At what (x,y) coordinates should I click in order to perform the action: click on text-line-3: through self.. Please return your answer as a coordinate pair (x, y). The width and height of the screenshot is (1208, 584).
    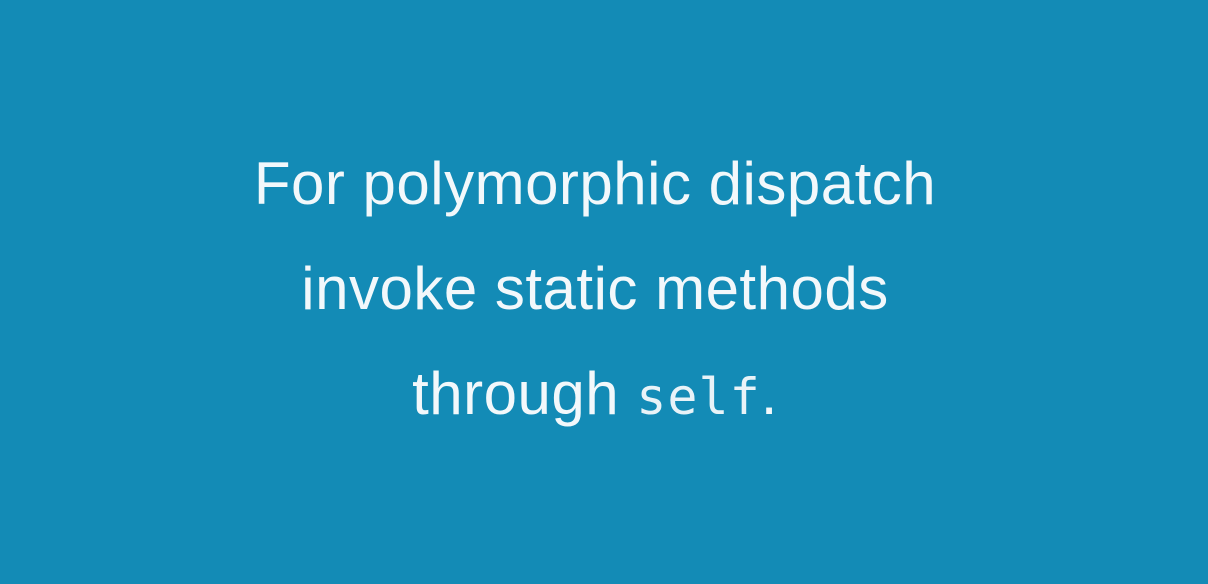
    Looking at the image, I should click on (595, 395).